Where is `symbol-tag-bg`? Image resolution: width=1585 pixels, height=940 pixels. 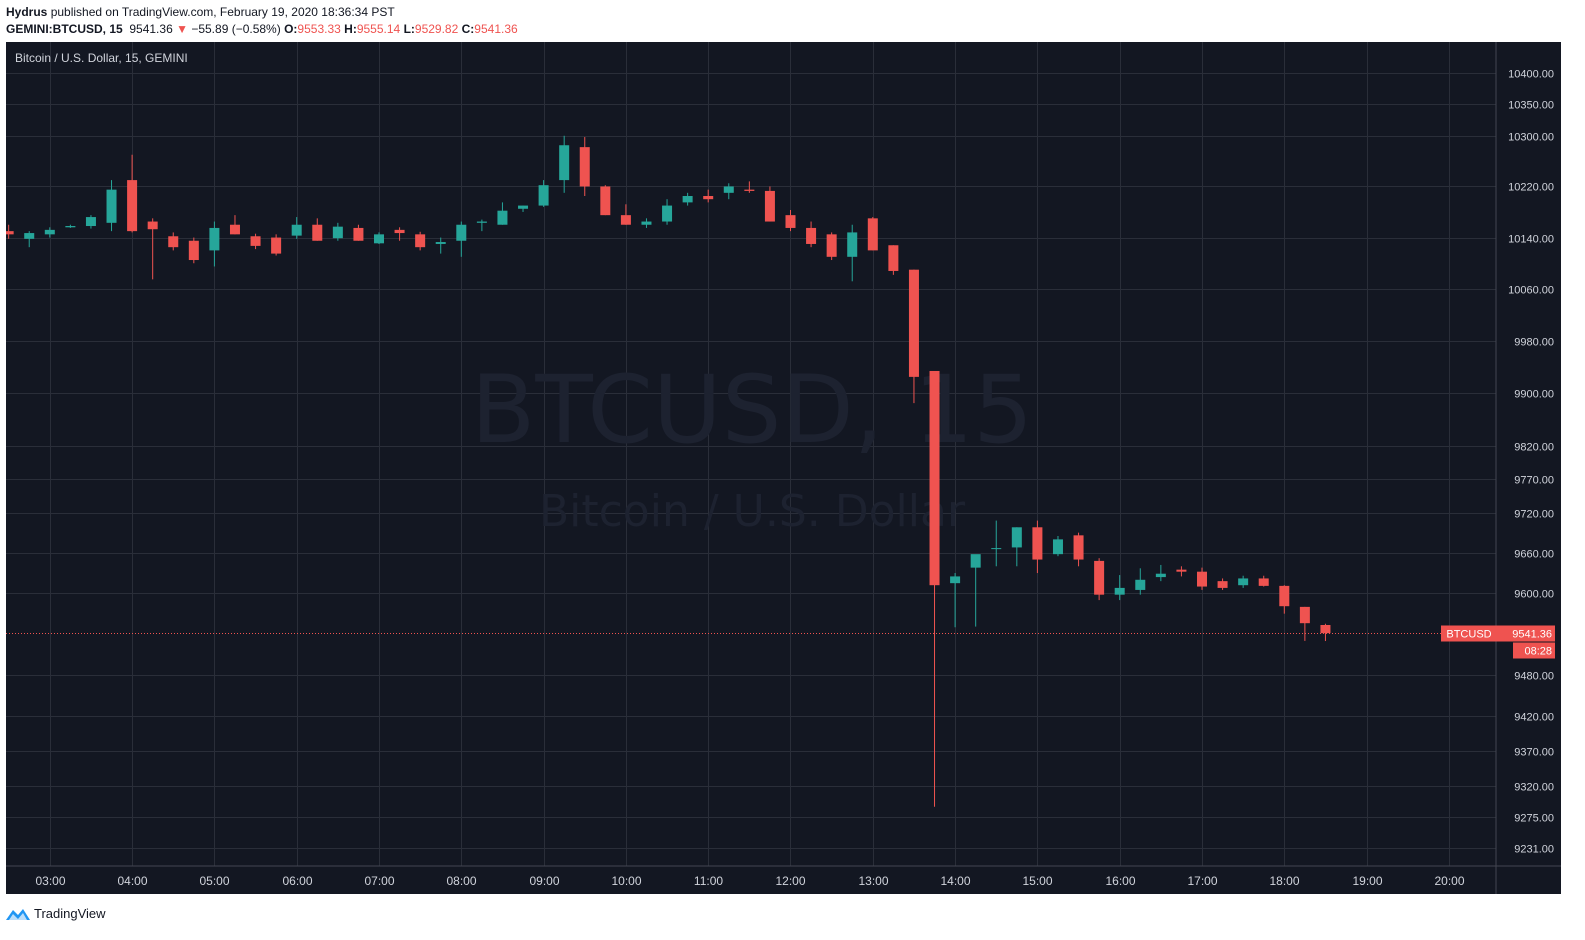
symbol-tag-bg is located at coordinates (1469, 633).